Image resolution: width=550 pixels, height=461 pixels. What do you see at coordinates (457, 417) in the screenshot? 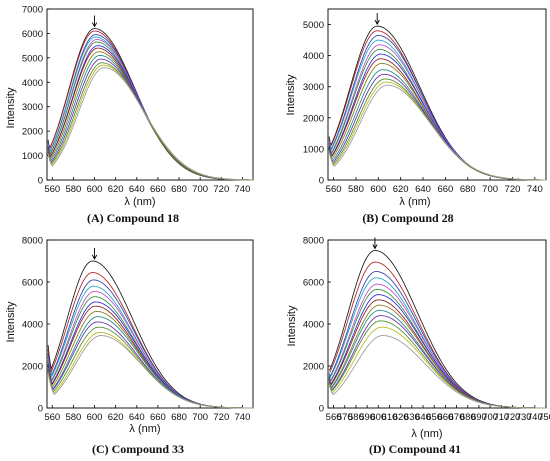
I see `x-tick-label: 670` at bounding box center [457, 417].